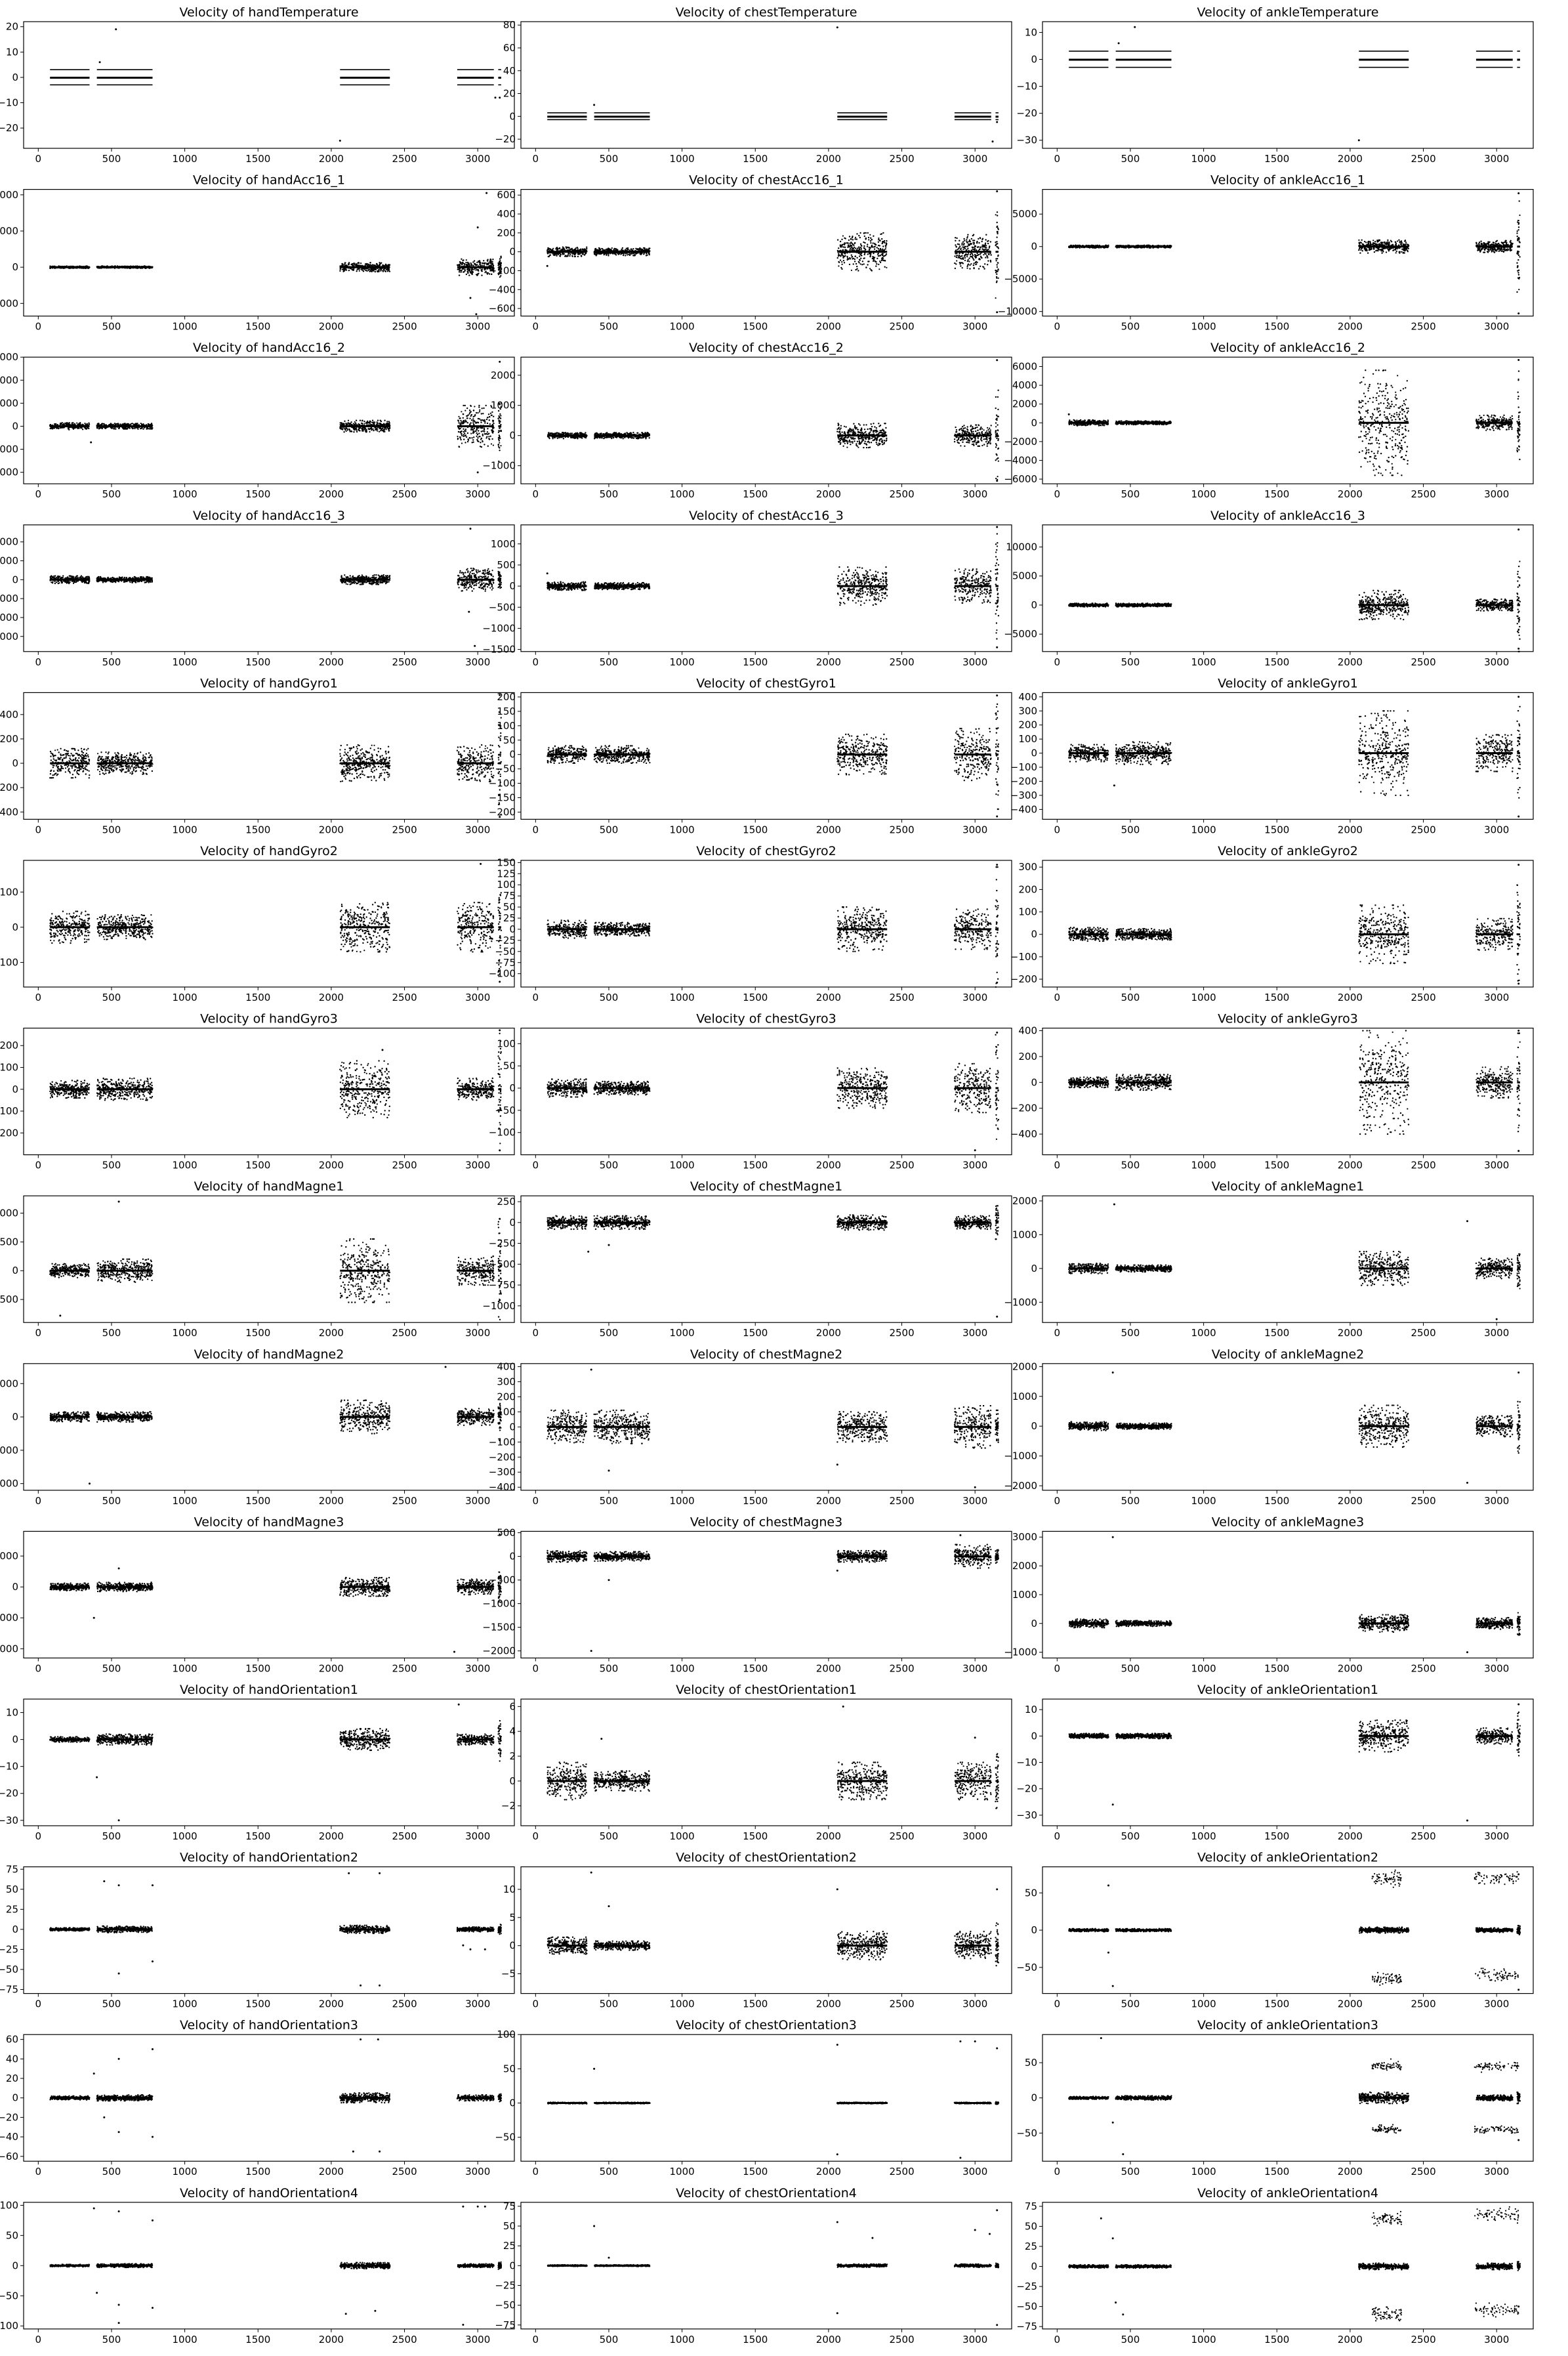  Describe the element at coordinates (609, 327) in the screenshot. I see `x-tick-label: 500` at that location.